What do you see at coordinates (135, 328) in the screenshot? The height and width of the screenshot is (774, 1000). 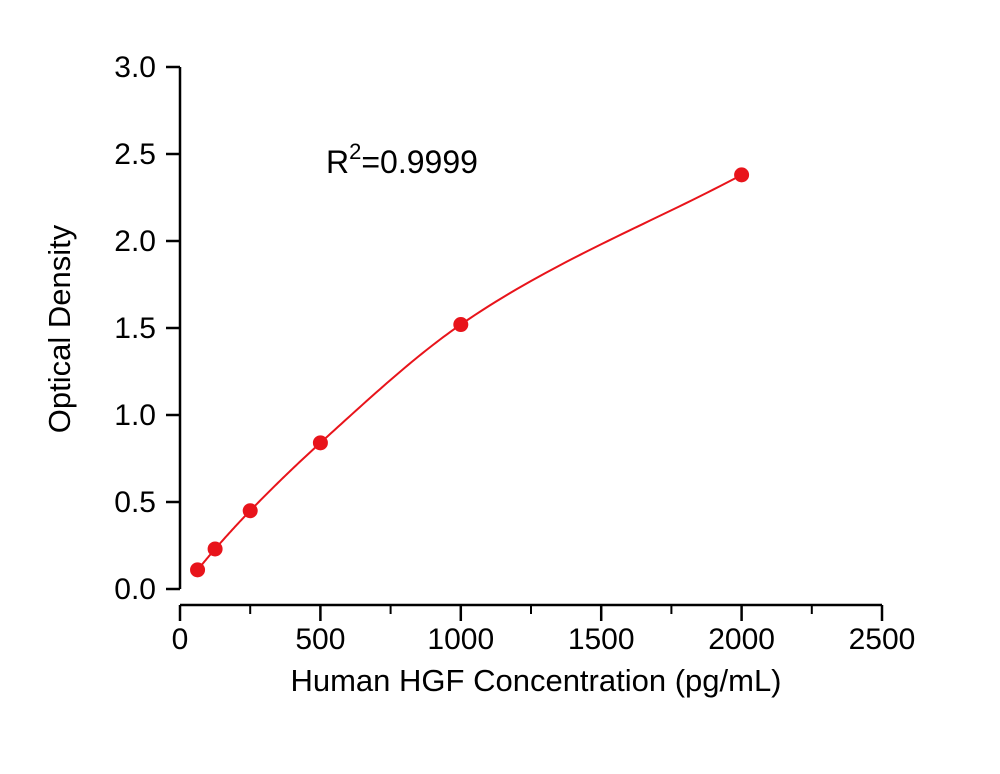 I see `y-tick-label: 1.5` at bounding box center [135, 328].